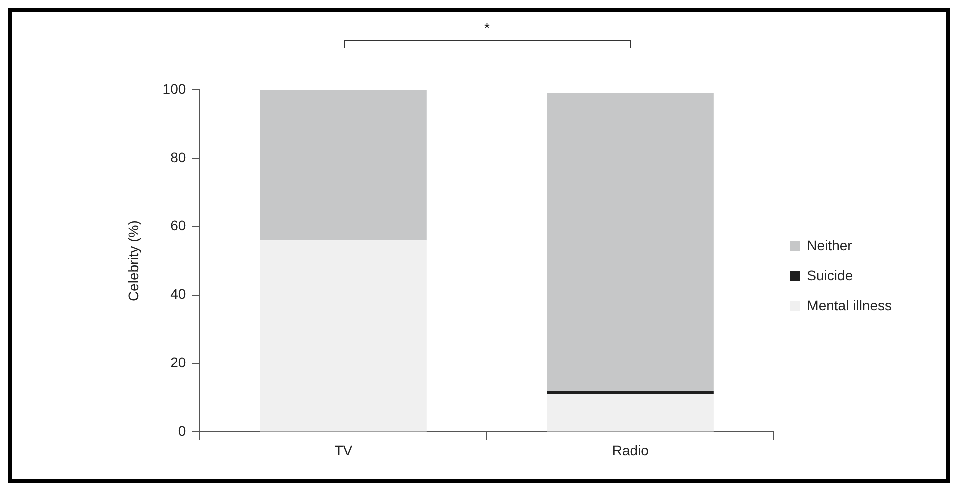  Describe the element at coordinates (178, 294) in the screenshot. I see `y-tick-label: 40` at that location.